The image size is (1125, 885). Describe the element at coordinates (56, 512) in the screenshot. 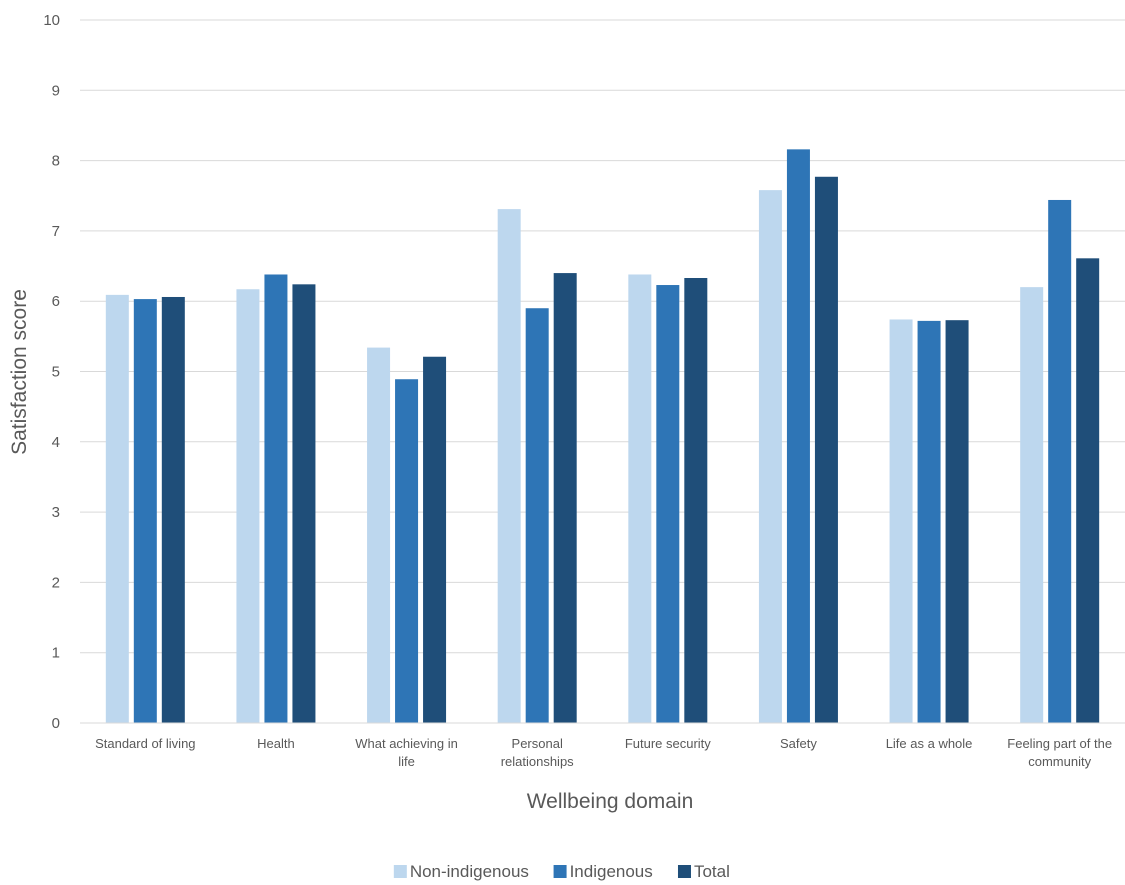

I see `y-tick-label: 3` at that location.